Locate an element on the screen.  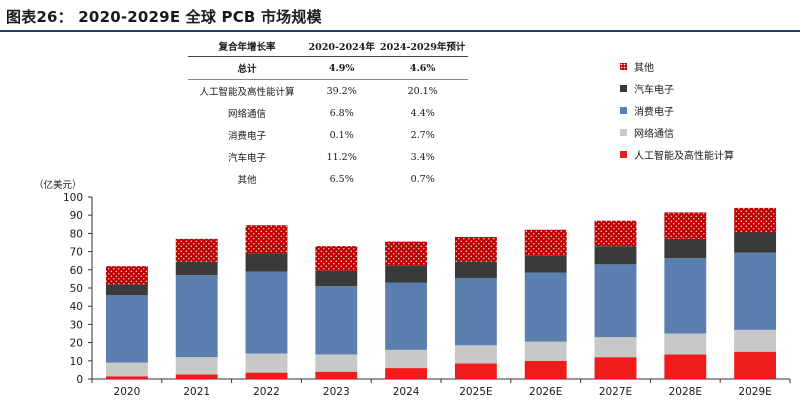
x-tick-label: 2024 is located at coordinates (406, 392).